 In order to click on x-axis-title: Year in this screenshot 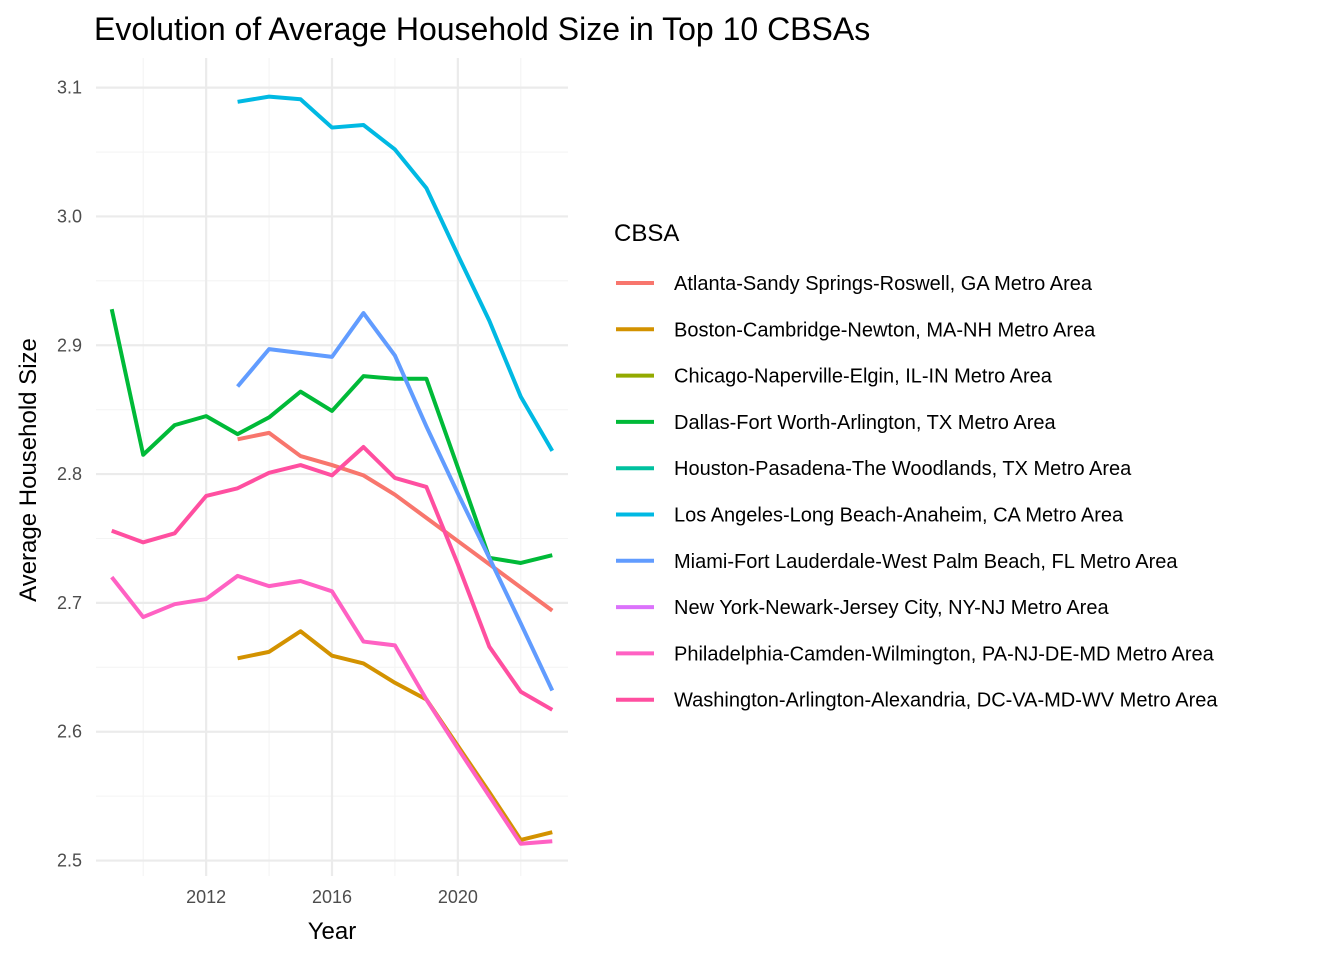, I will do `click(332, 931)`.